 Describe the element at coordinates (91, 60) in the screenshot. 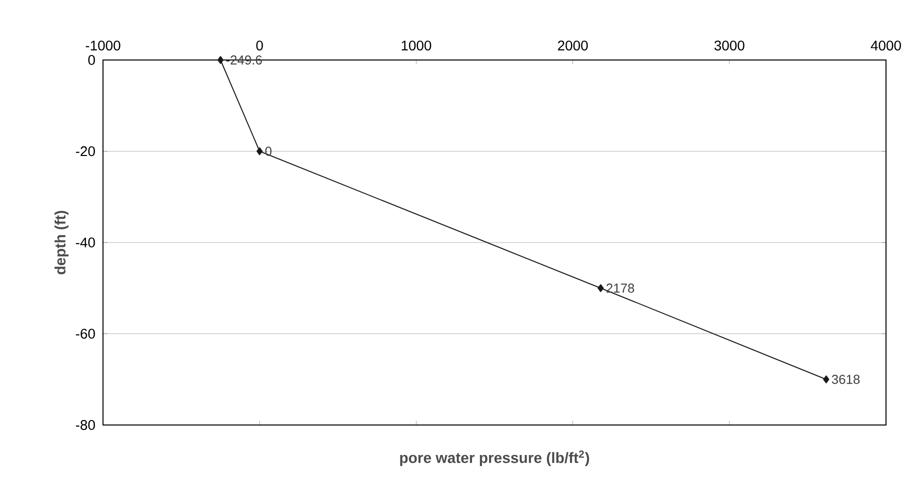

I see `y-tick-label: 0` at that location.